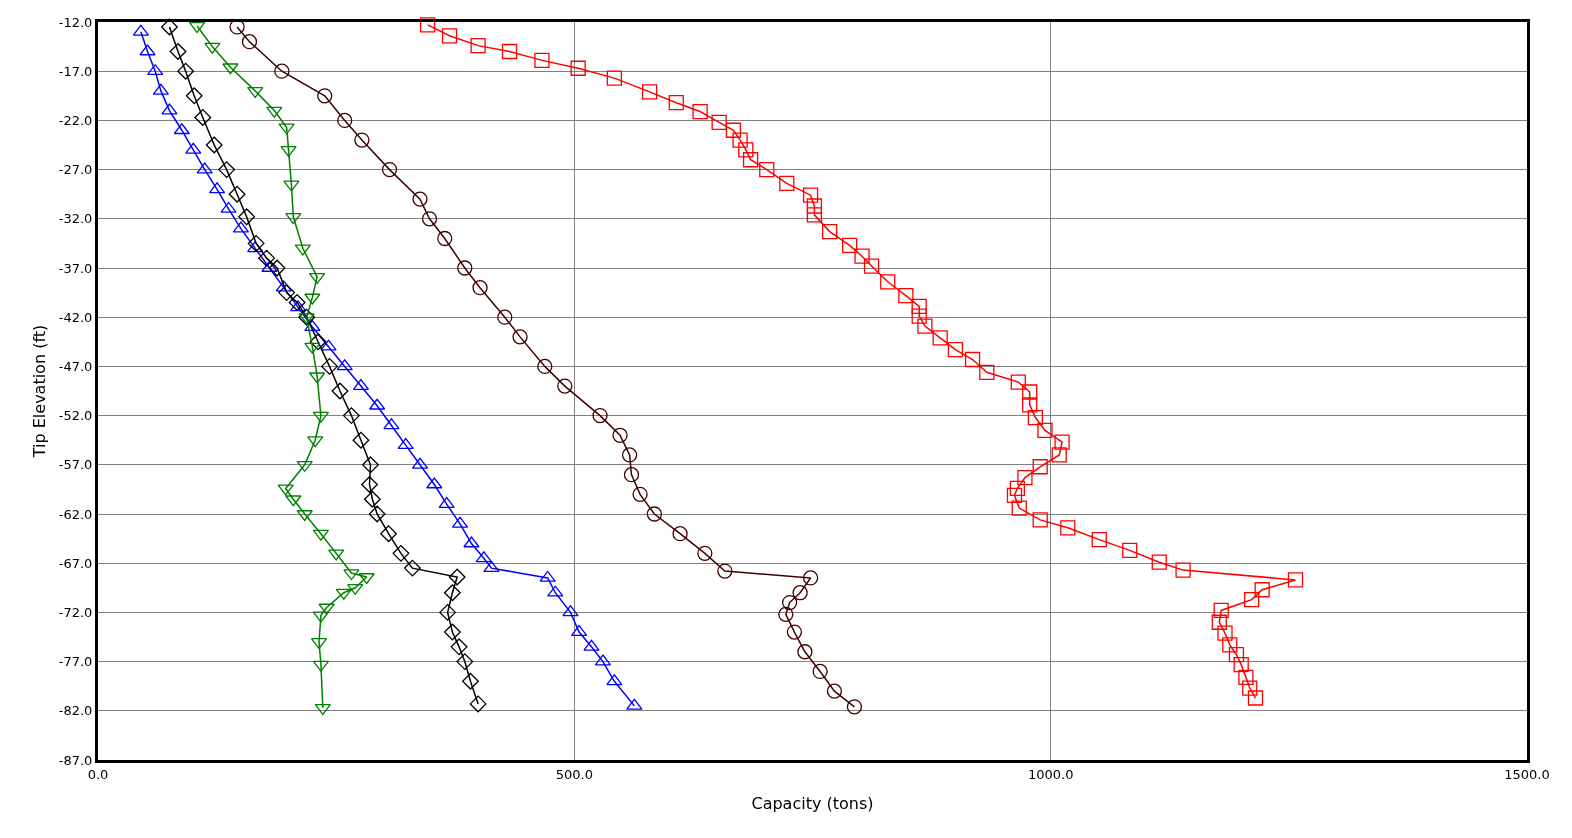 This screenshot has width=1572, height=838. I want to click on y-tick-label: -27.0, so click(75, 170).